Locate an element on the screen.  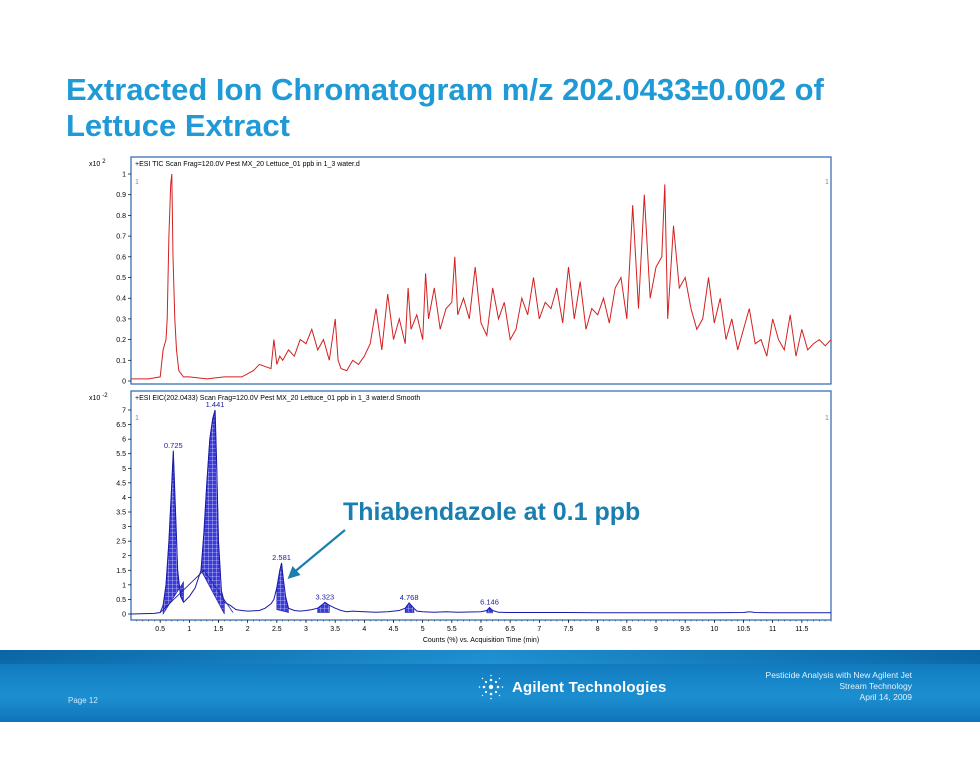
y-tick-label: 6.5 is located at coordinates (121, 425).